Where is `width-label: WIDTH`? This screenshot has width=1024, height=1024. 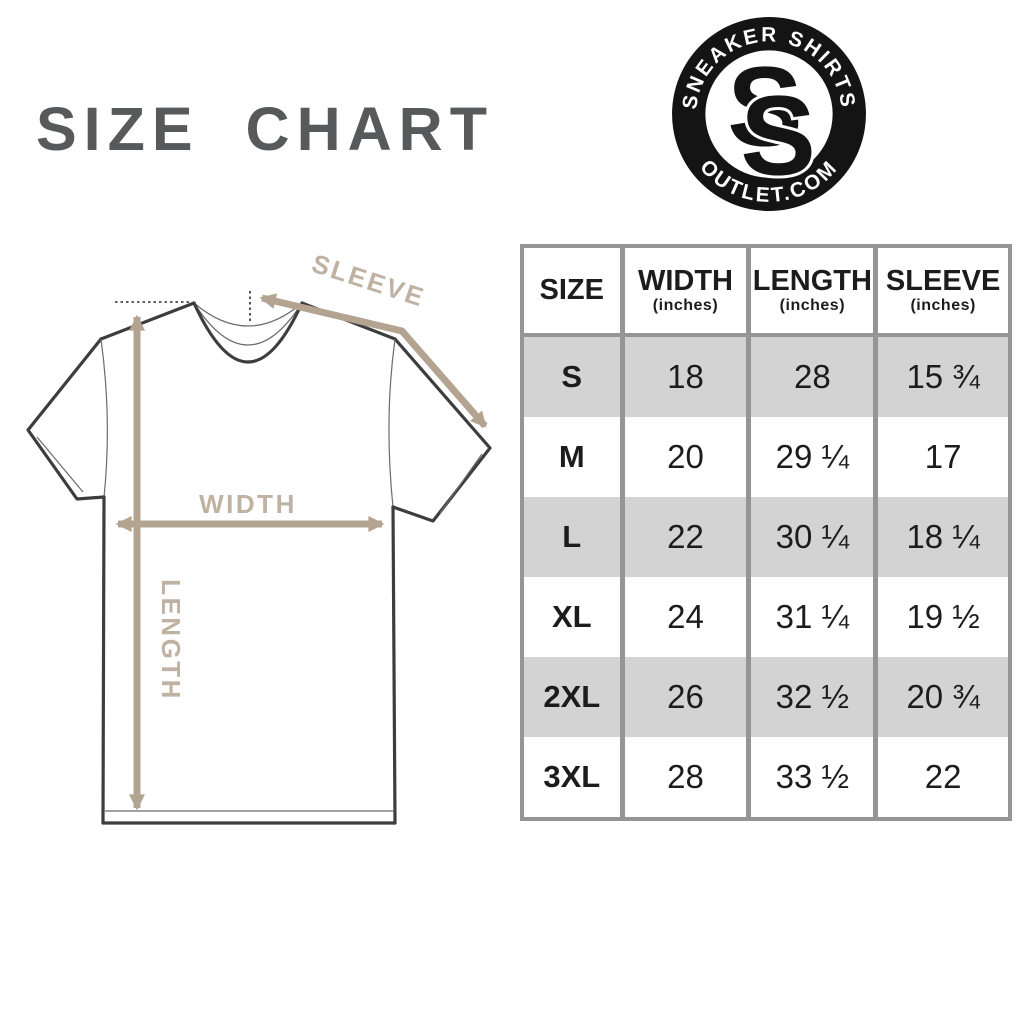
width-label: WIDTH is located at coordinates (248, 504).